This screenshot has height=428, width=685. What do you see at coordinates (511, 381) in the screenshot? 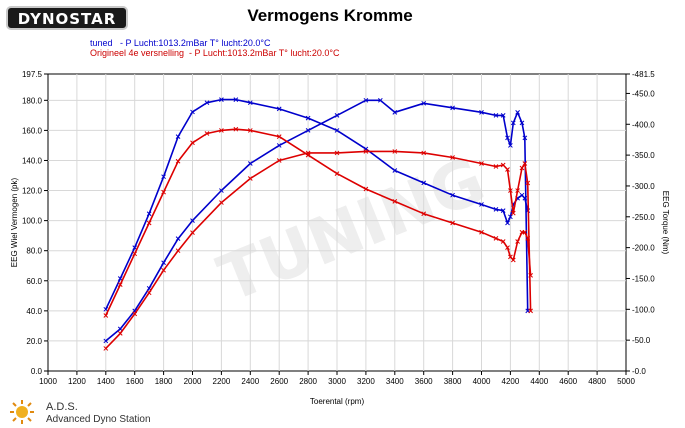
I see `x-tick-label: 4200` at bounding box center [511, 381].